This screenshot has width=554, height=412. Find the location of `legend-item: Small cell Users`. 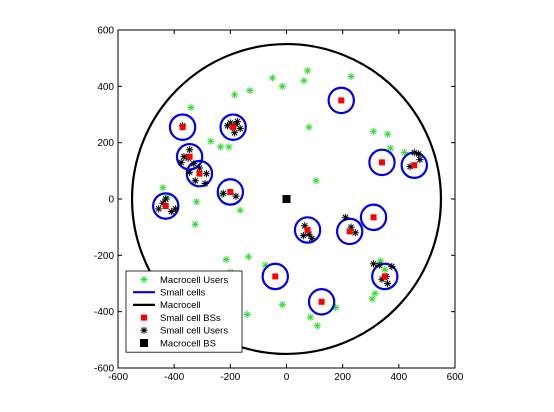

legend-item: Small cell Users is located at coordinates (184, 331).